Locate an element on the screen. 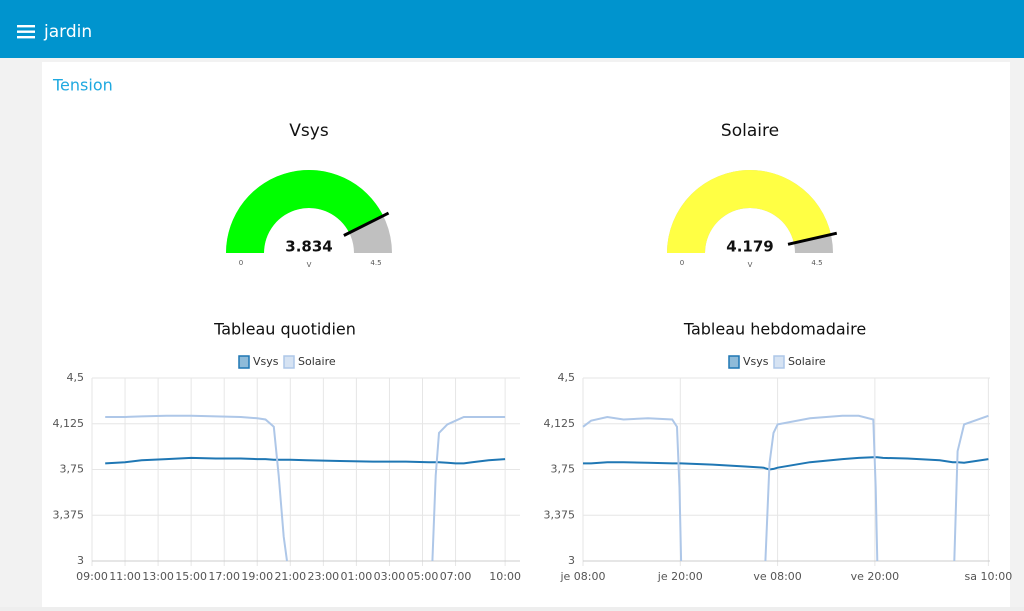 Image resolution: width=1024 pixels, height=611 pixels. chart-title: Tableau hebdomadaire is located at coordinates (774, 329).